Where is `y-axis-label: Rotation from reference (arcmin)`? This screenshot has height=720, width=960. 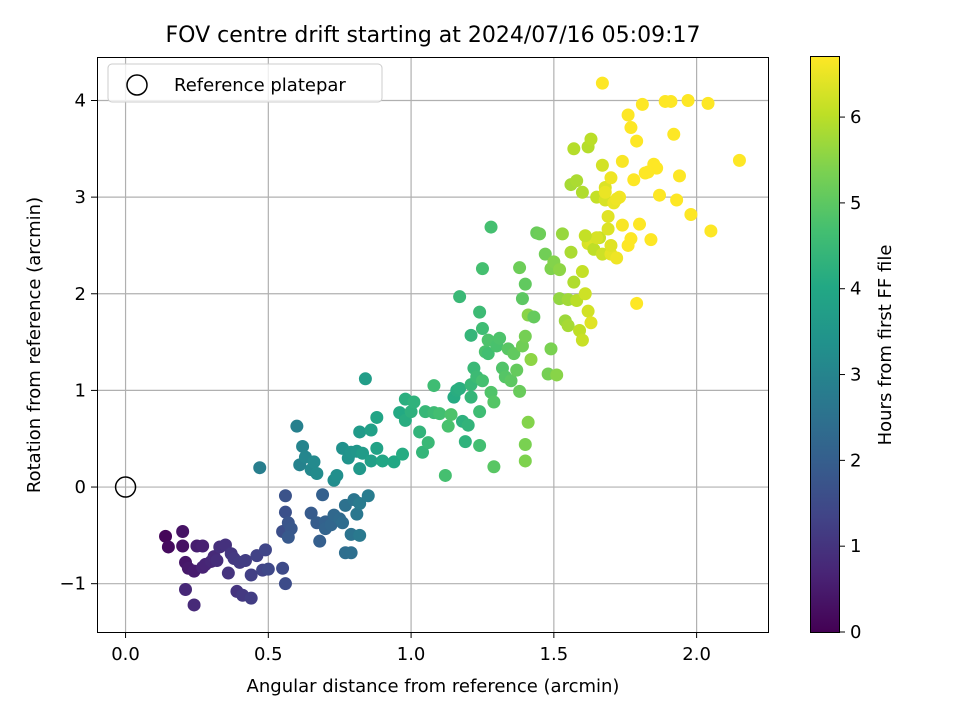 y-axis-label: Rotation from reference (arcmin) is located at coordinates (34, 345).